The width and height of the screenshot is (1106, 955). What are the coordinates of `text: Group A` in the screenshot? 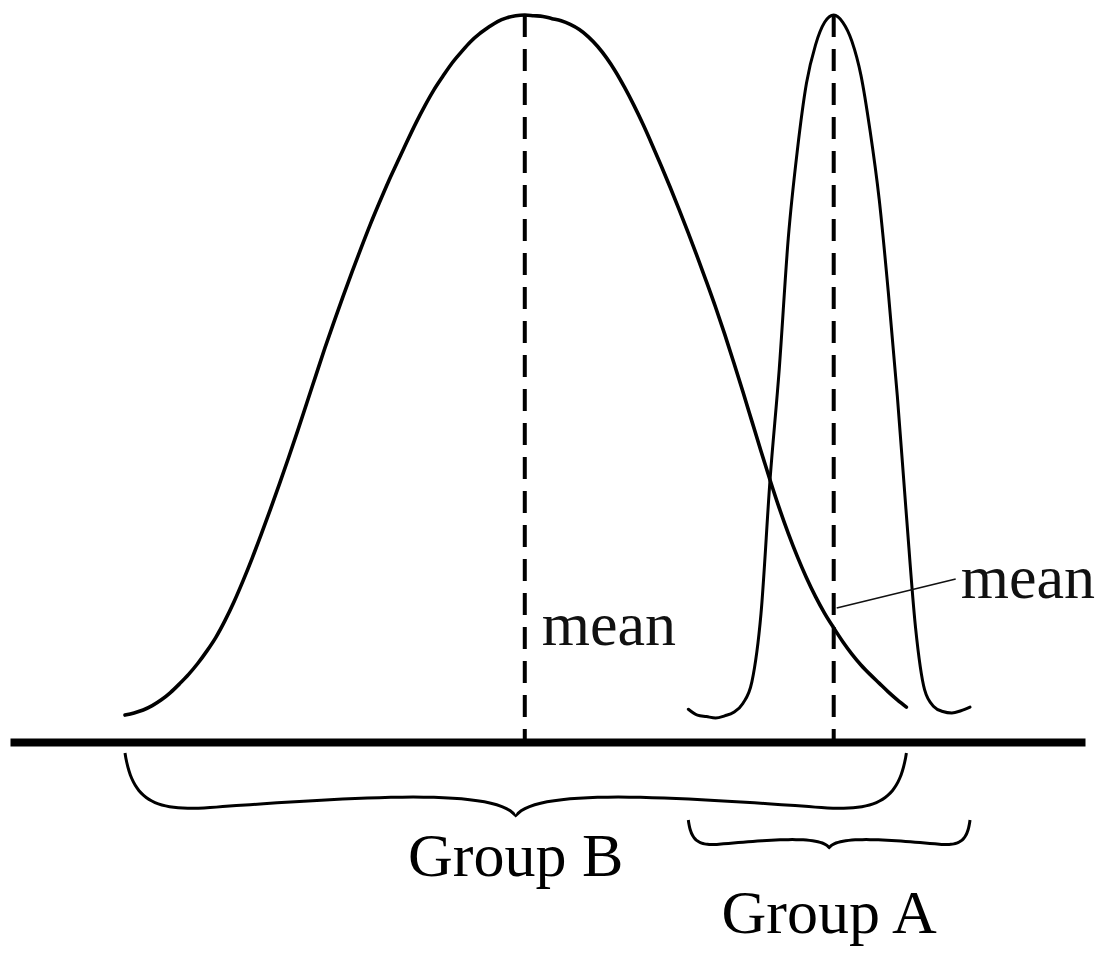 It's located at (829, 912).